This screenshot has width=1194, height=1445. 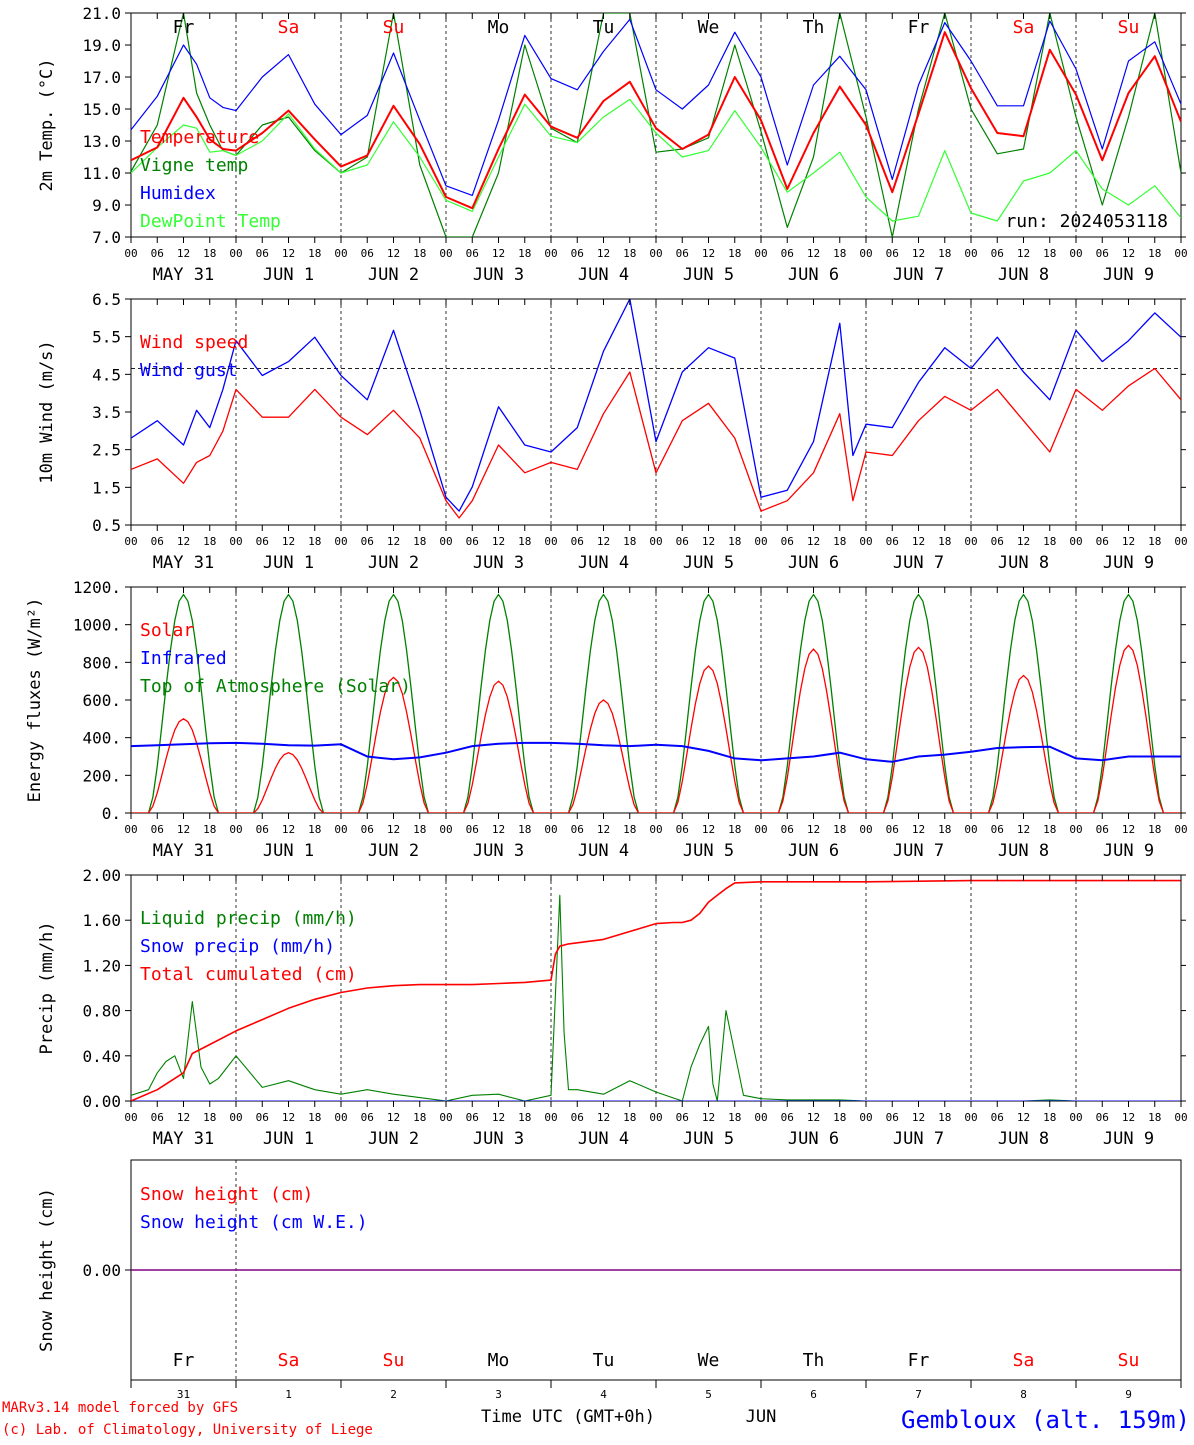 I want to click on y-tick-label: 6.5, so click(x=106, y=299).